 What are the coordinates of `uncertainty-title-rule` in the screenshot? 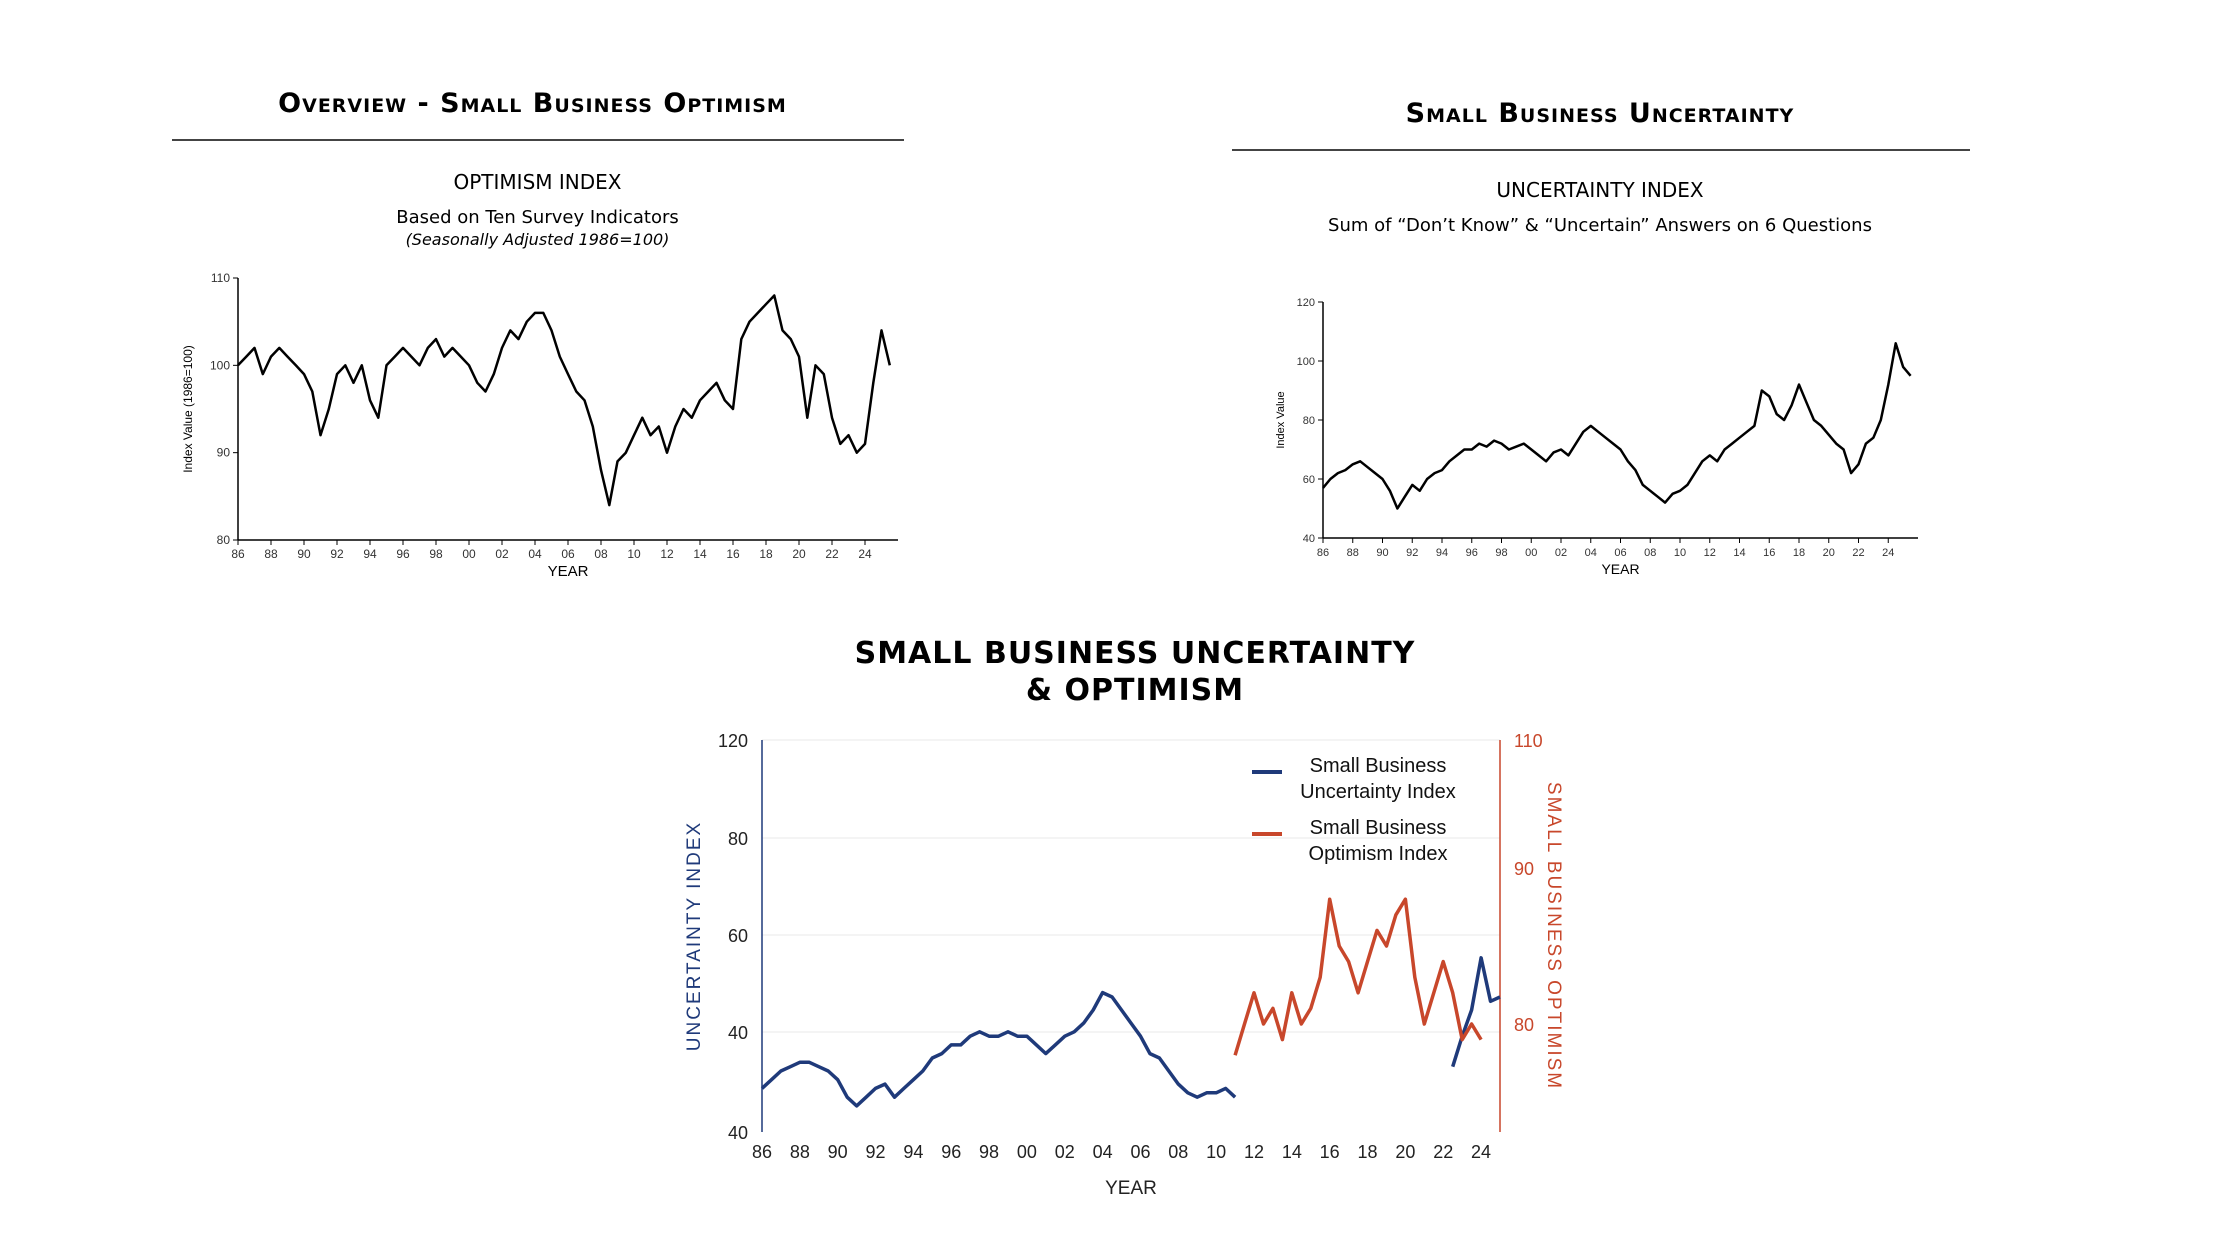 It's located at (1601, 150).